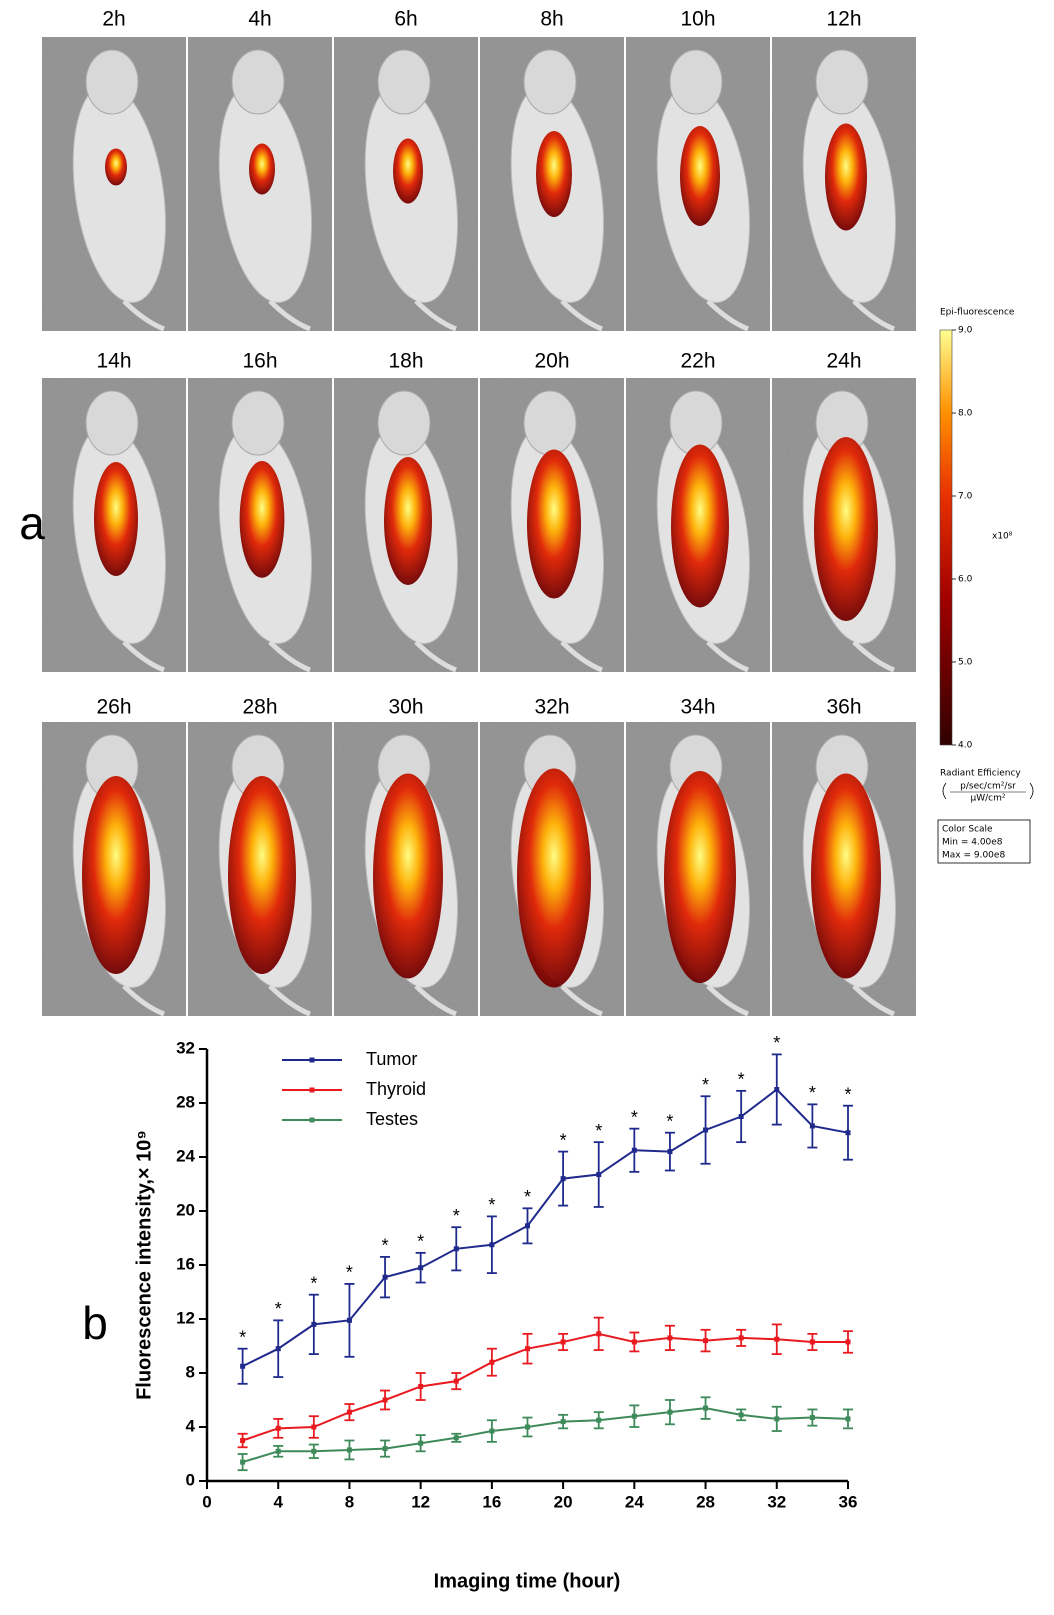  What do you see at coordinates (843, 19) in the screenshot?
I see `time-label: 12h` at bounding box center [843, 19].